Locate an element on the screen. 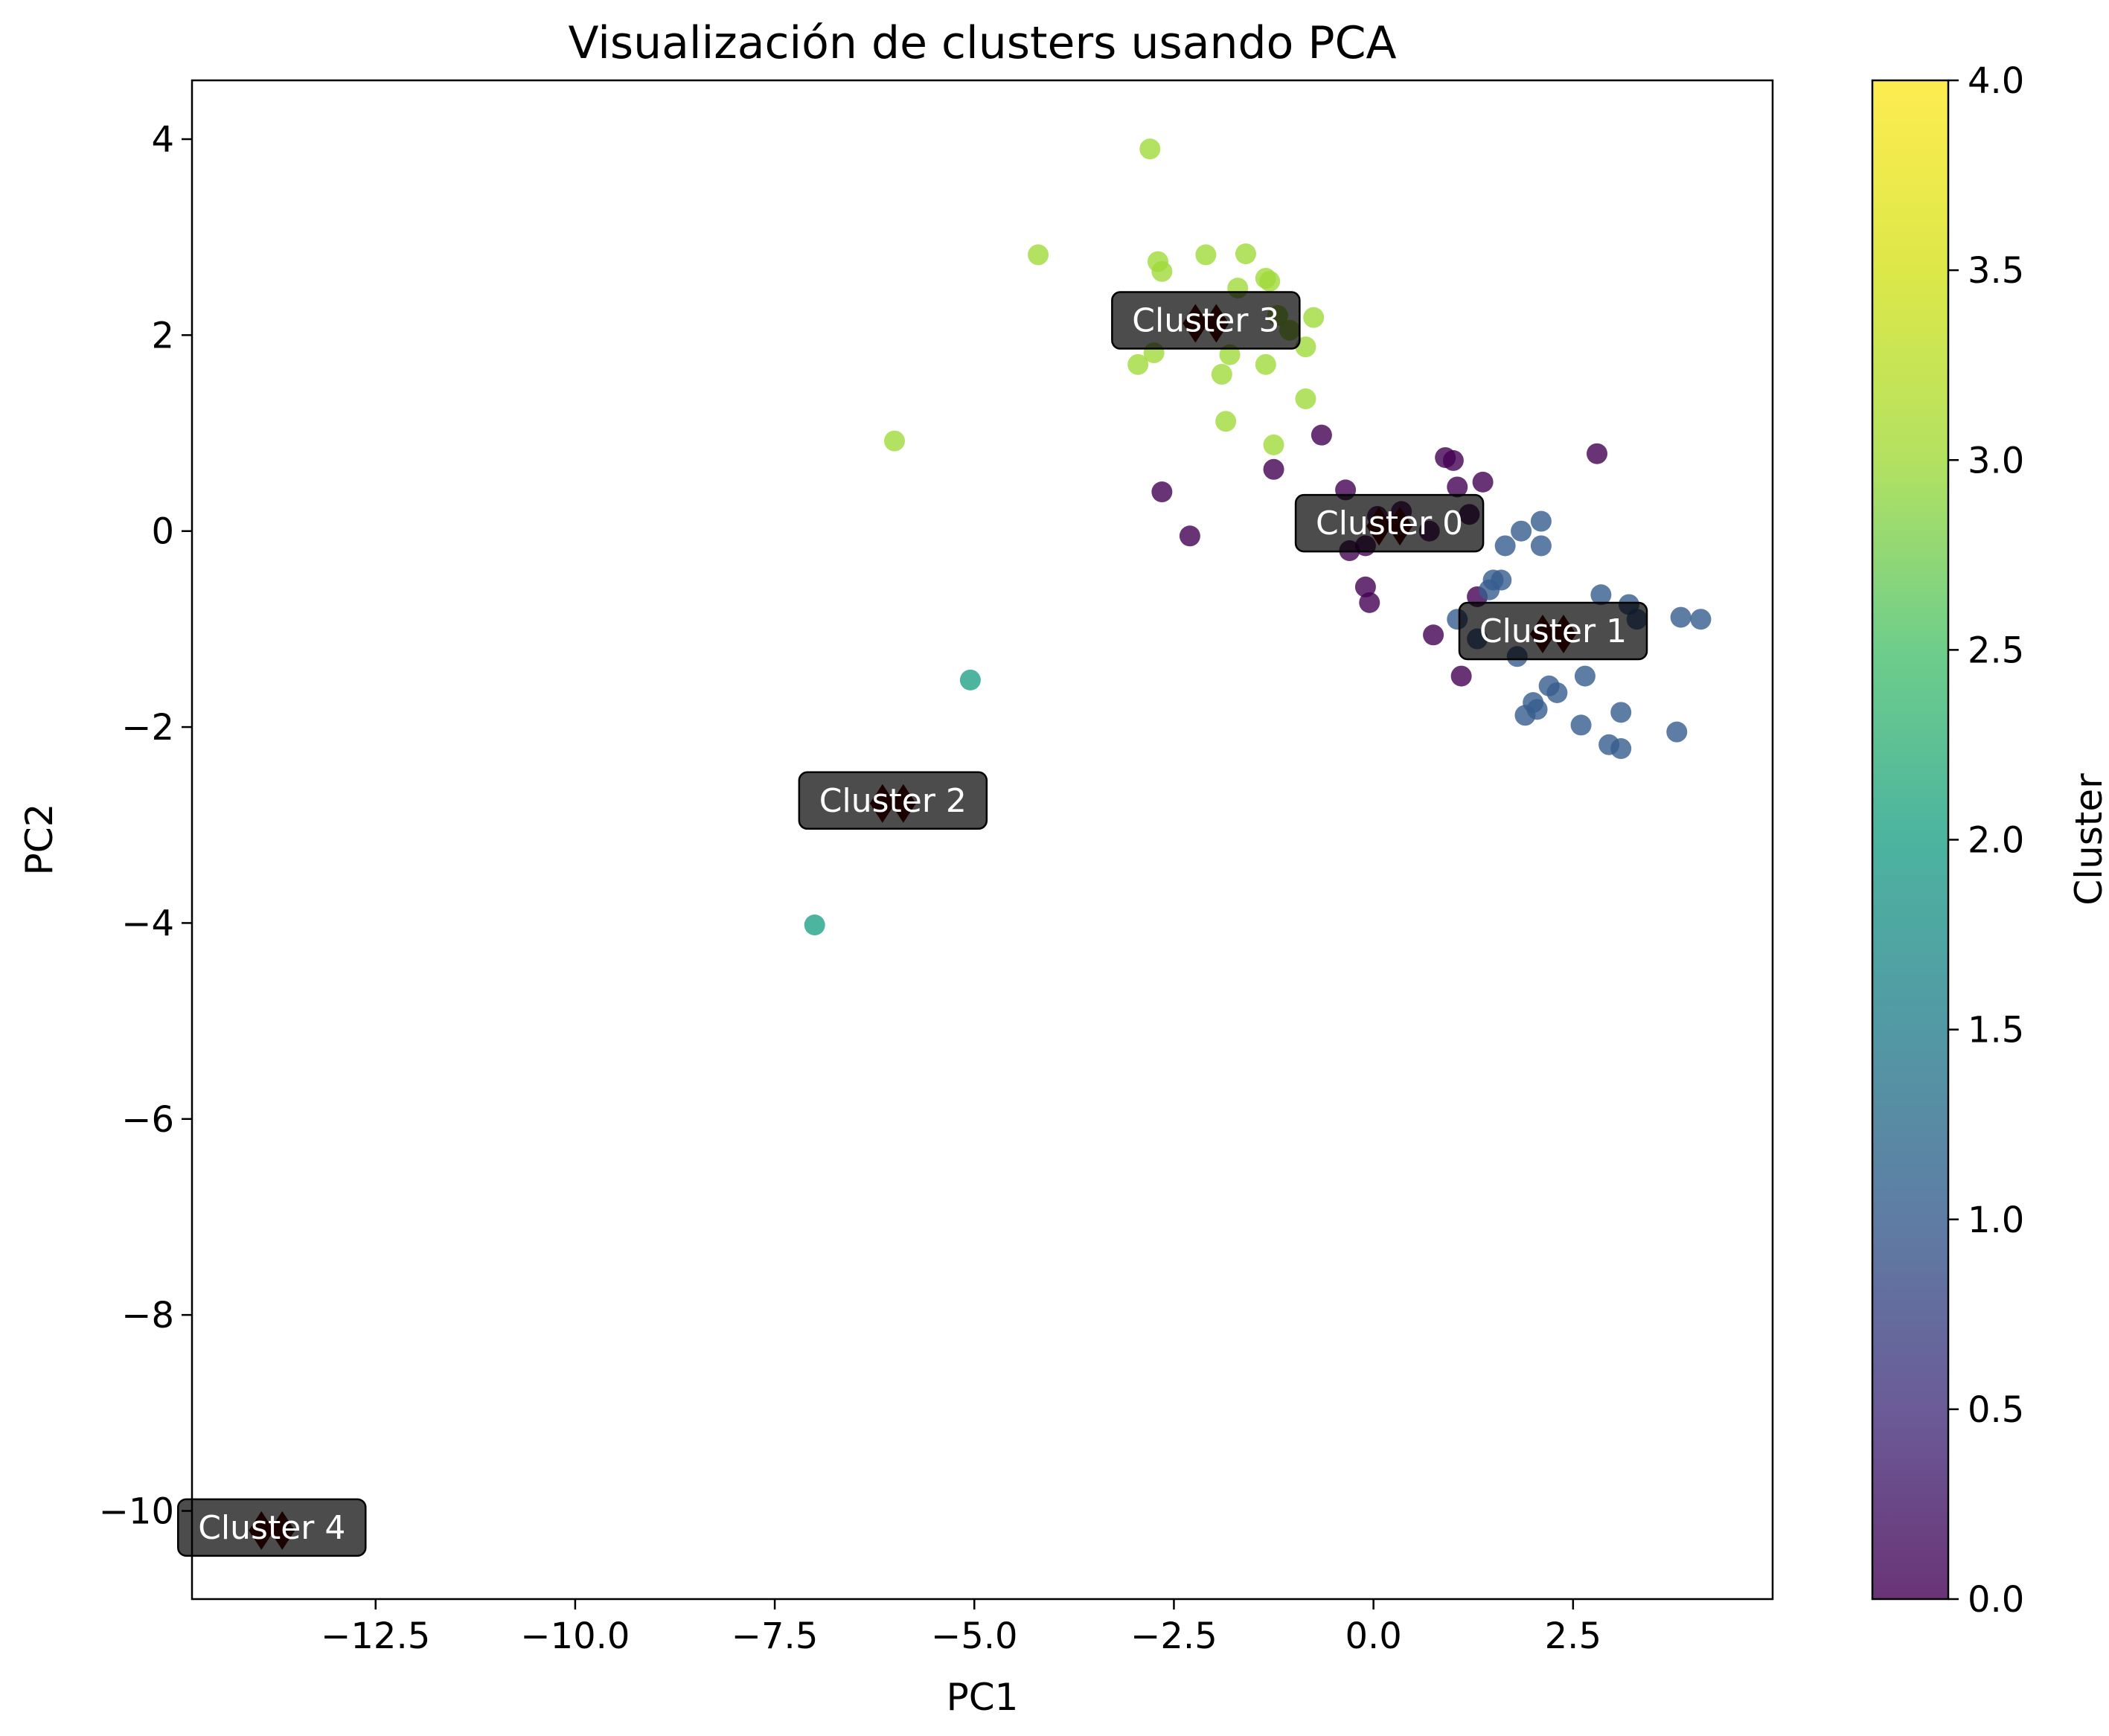 This screenshot has height=1736, width=2109. colorbar-ticks: 0.0 0.5 1.0 1.5 2.0 2.5 3.0 3.5 4.0 is located at coordinates (1986, 841).